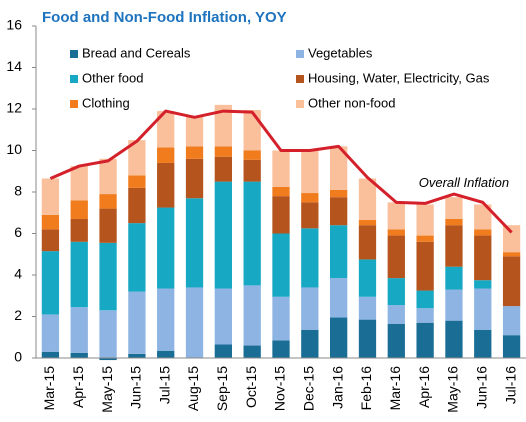 The image size is (526, 422). I want to click on x-tick-label: Feb-16, so click(366, 388).